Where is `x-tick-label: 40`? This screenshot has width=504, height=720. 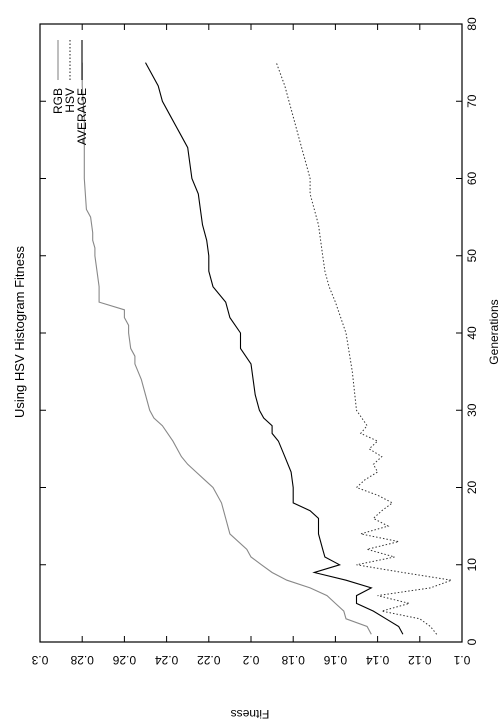
x-tick-label: 40 is located at coordinates (472, 333).